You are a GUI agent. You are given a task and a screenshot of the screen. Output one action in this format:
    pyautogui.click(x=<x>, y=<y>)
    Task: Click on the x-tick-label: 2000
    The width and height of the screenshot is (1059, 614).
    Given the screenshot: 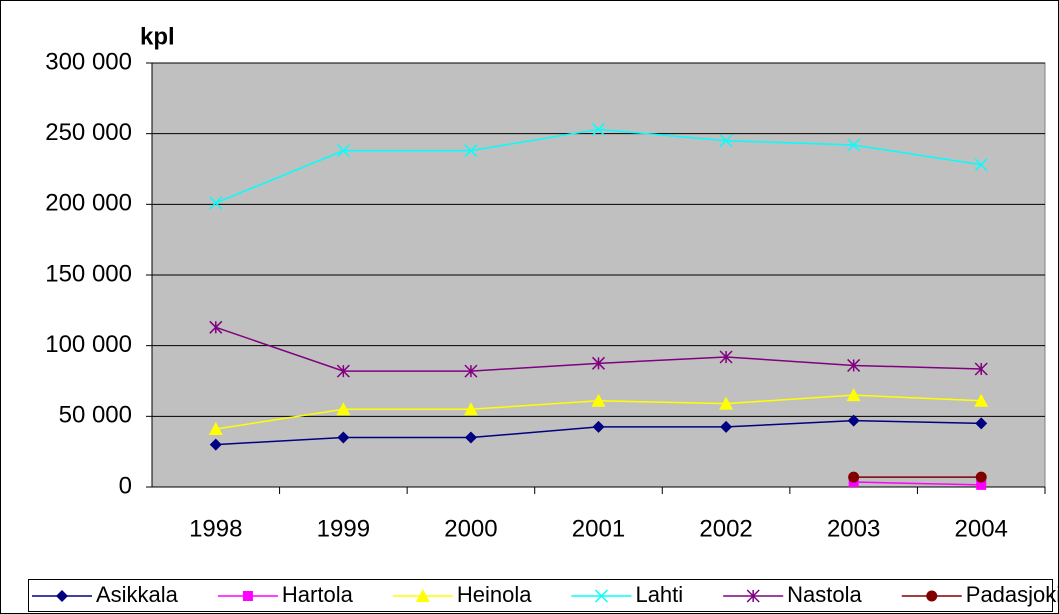 What is the action you would take?
    pyautogui.click(x=470, y=528)
    